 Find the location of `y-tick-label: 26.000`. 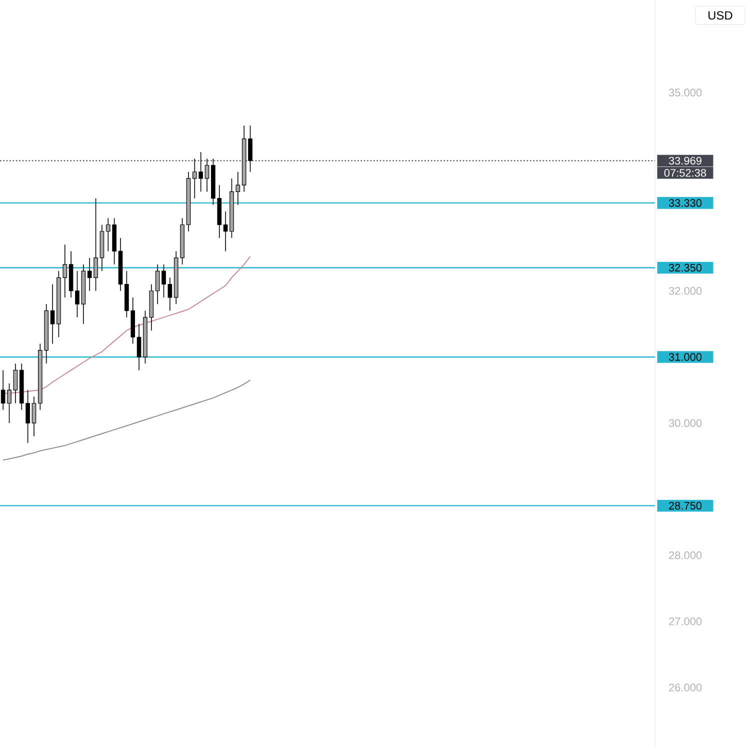

y-tick-label: 26.000 is located at coordinates (685, 688).